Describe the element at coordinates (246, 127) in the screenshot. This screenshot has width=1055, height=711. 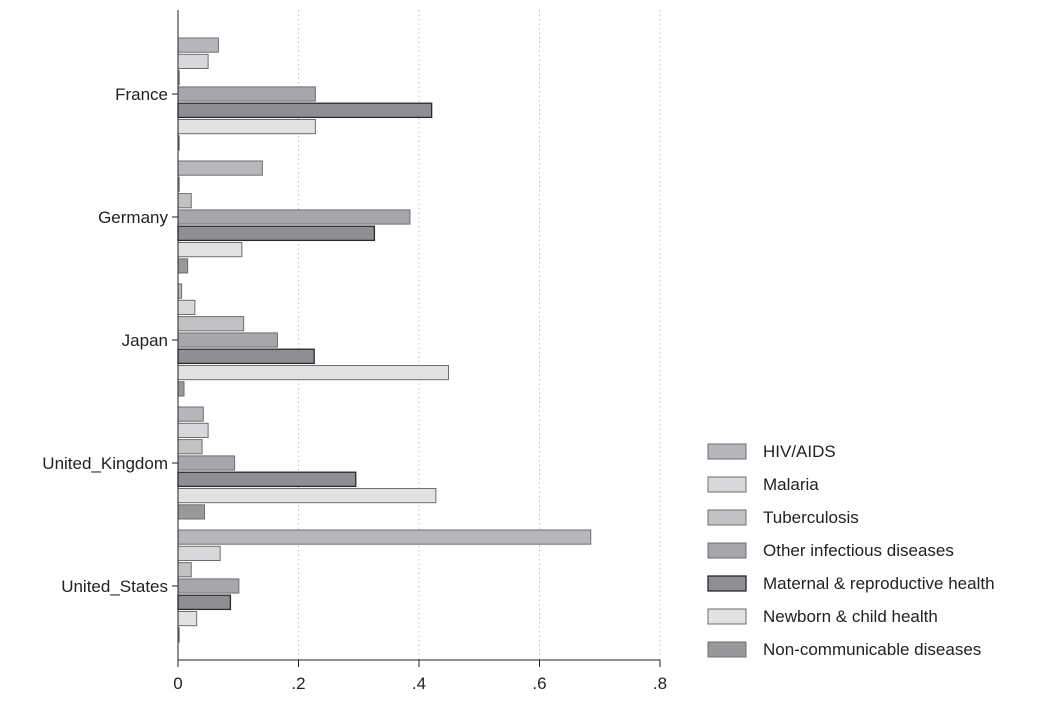
I see `bar-france-newborn-child-health` at that location.